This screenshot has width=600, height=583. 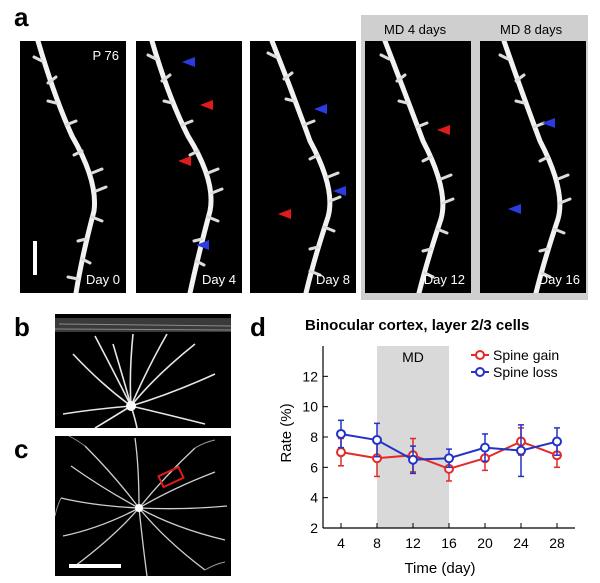 I want to click on y-axis-label: Rate (%), so click(x=286, y=432).